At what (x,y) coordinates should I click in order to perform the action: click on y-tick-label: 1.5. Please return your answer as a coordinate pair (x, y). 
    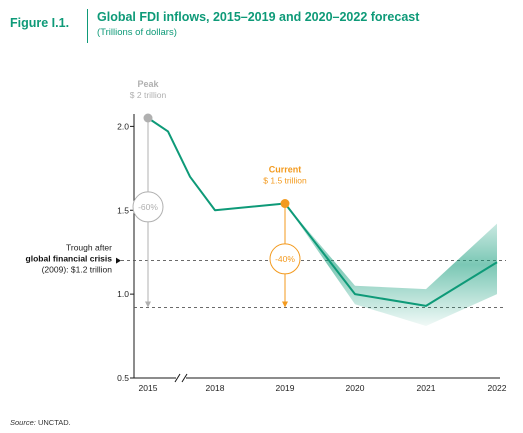
    Looking at the image, I should click on (123, 210).